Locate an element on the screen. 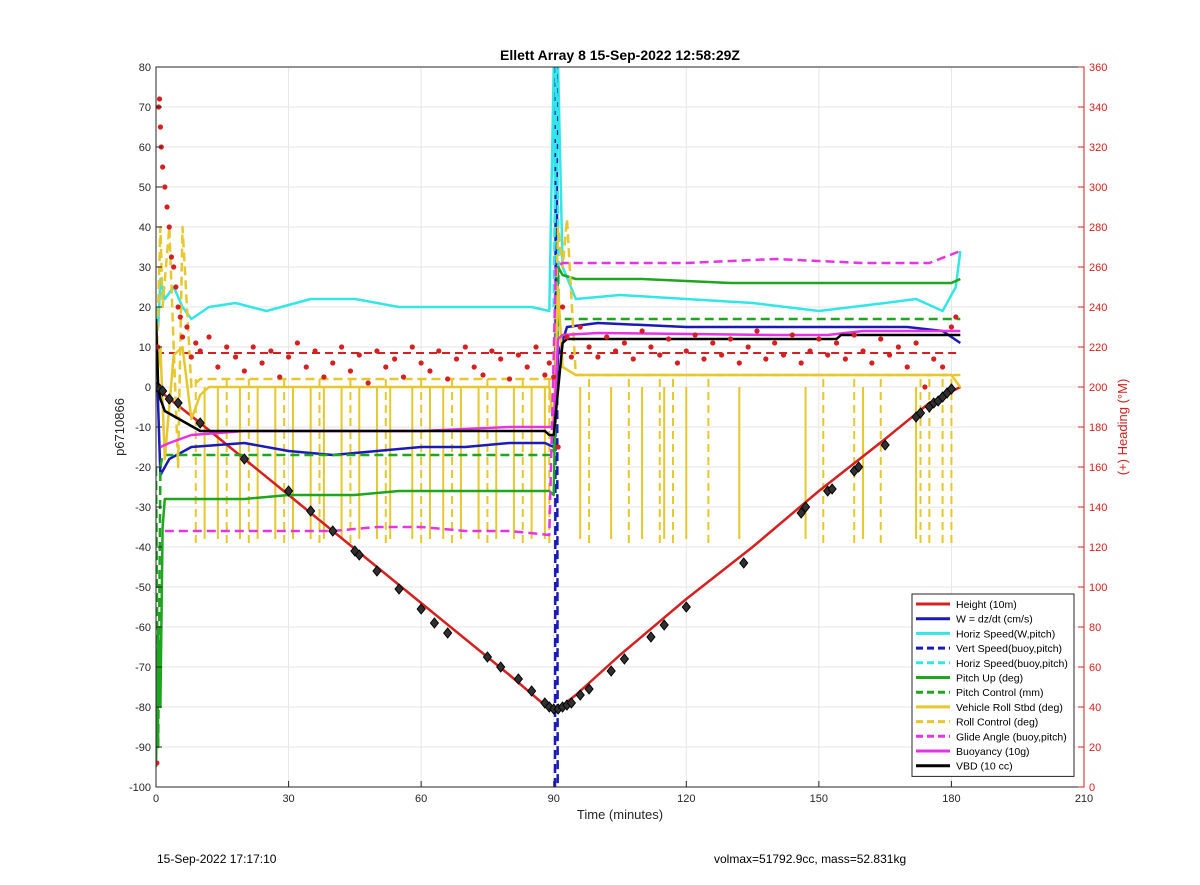  y2-tick-label: 320 is located at coordinates (1098, 148).